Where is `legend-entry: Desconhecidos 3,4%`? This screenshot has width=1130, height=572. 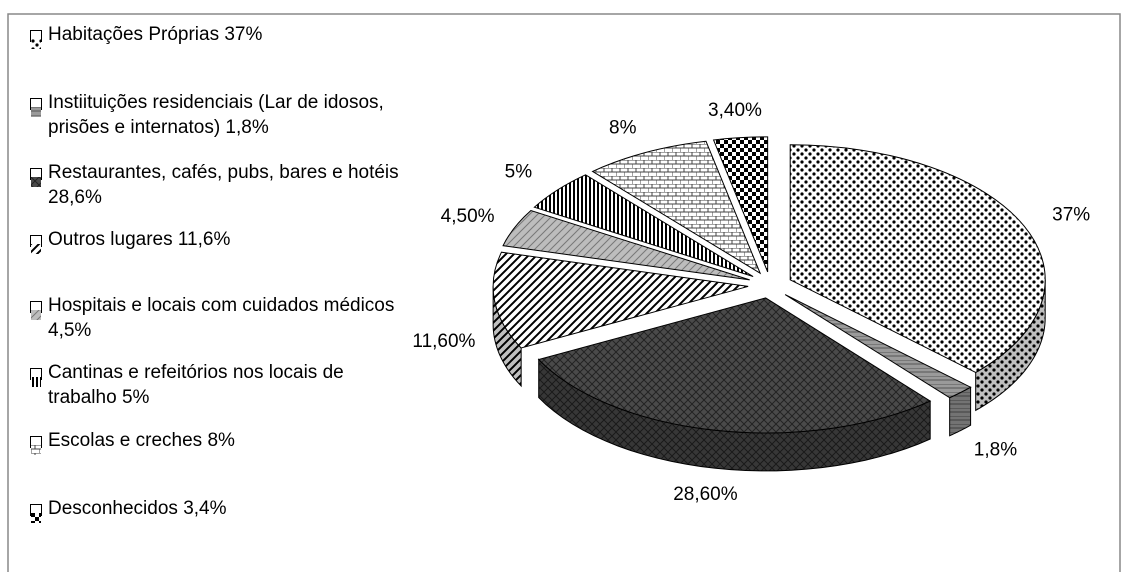
legend-entry: Desconhecidos 3,4% is located at coordinates (215, 509).